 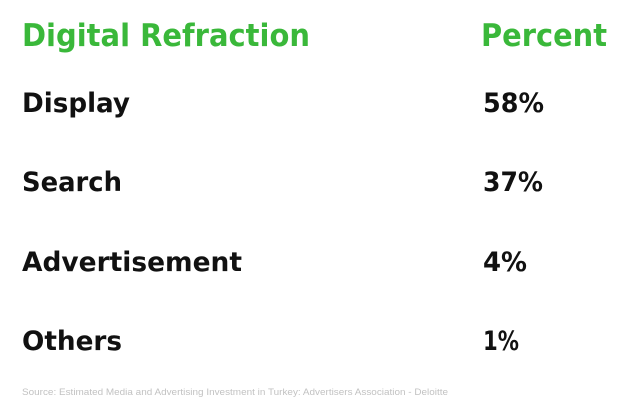 I want to click on row-percent-value: 58%, so click(x=513, y=103).